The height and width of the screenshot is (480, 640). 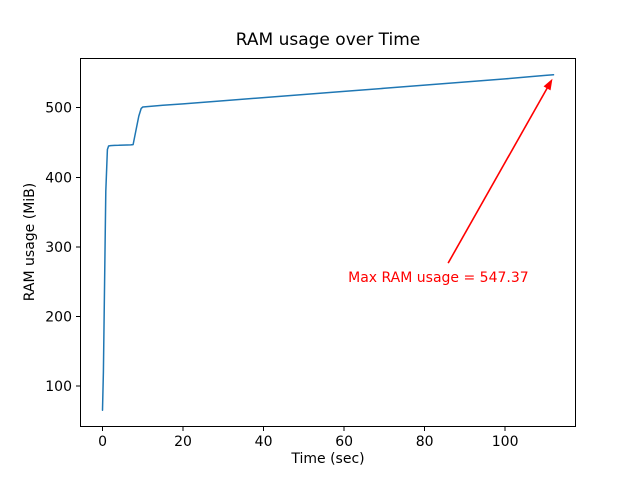 What do you see at coordinates (264, 442) in the screenshot?
I see `x-tick-label: 40` at bounding box center [264, 442].